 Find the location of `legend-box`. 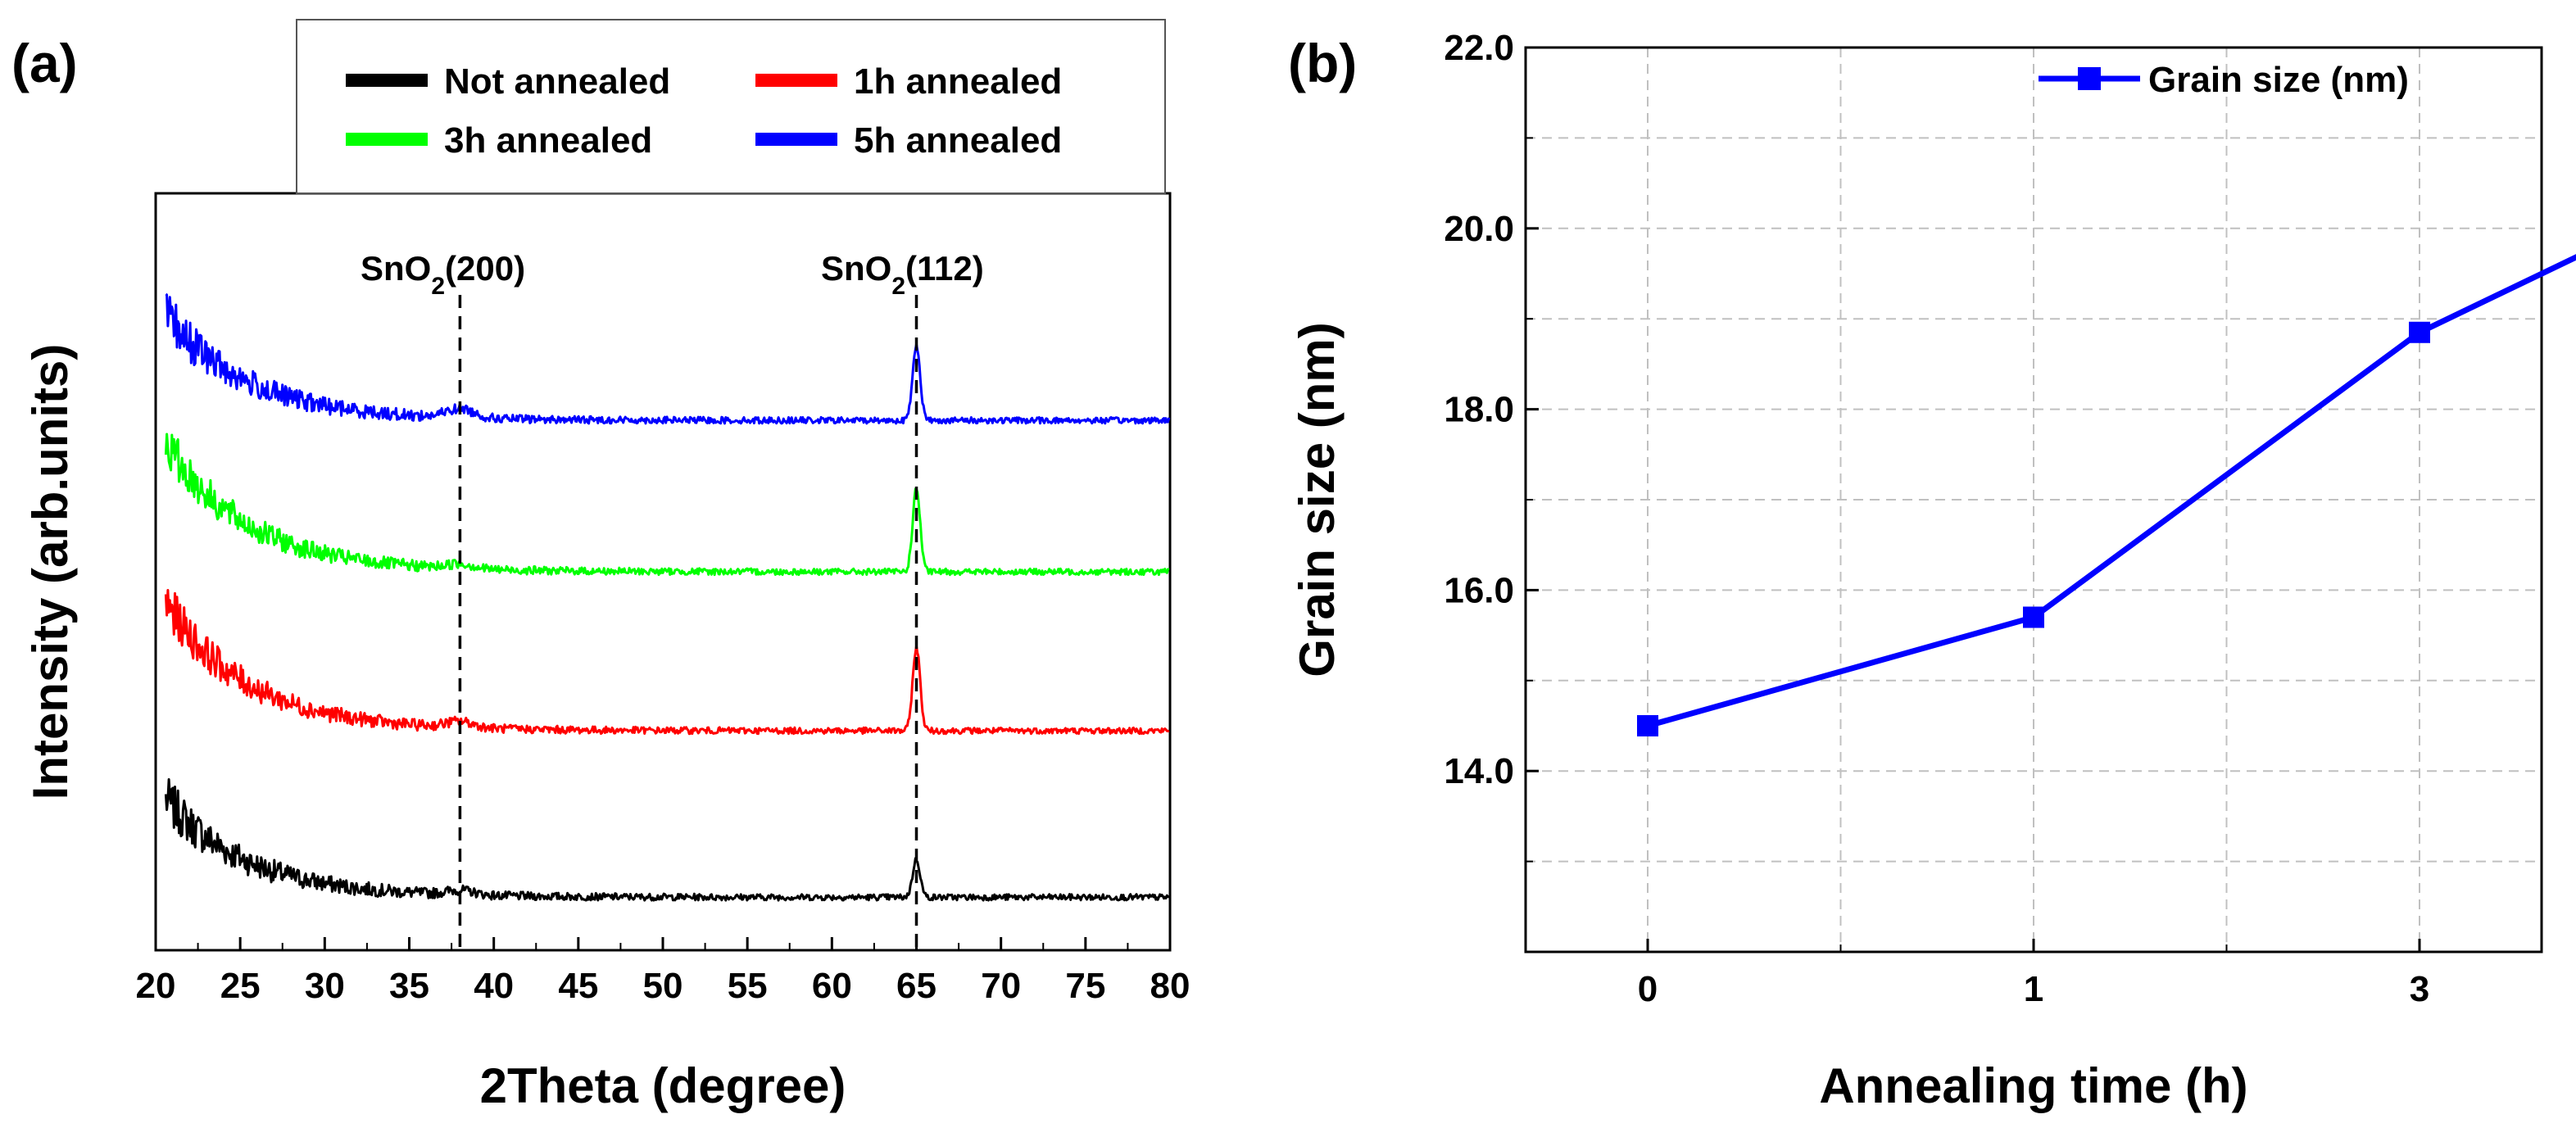

legend-box is located at coordinates (731, 106).